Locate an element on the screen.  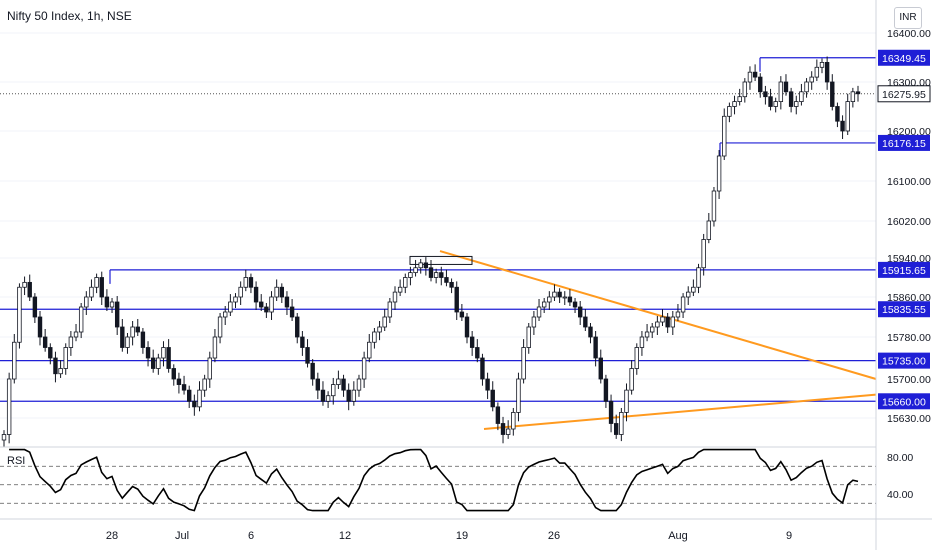
level-label: 15660.00 is located at coordinates (904, 402).